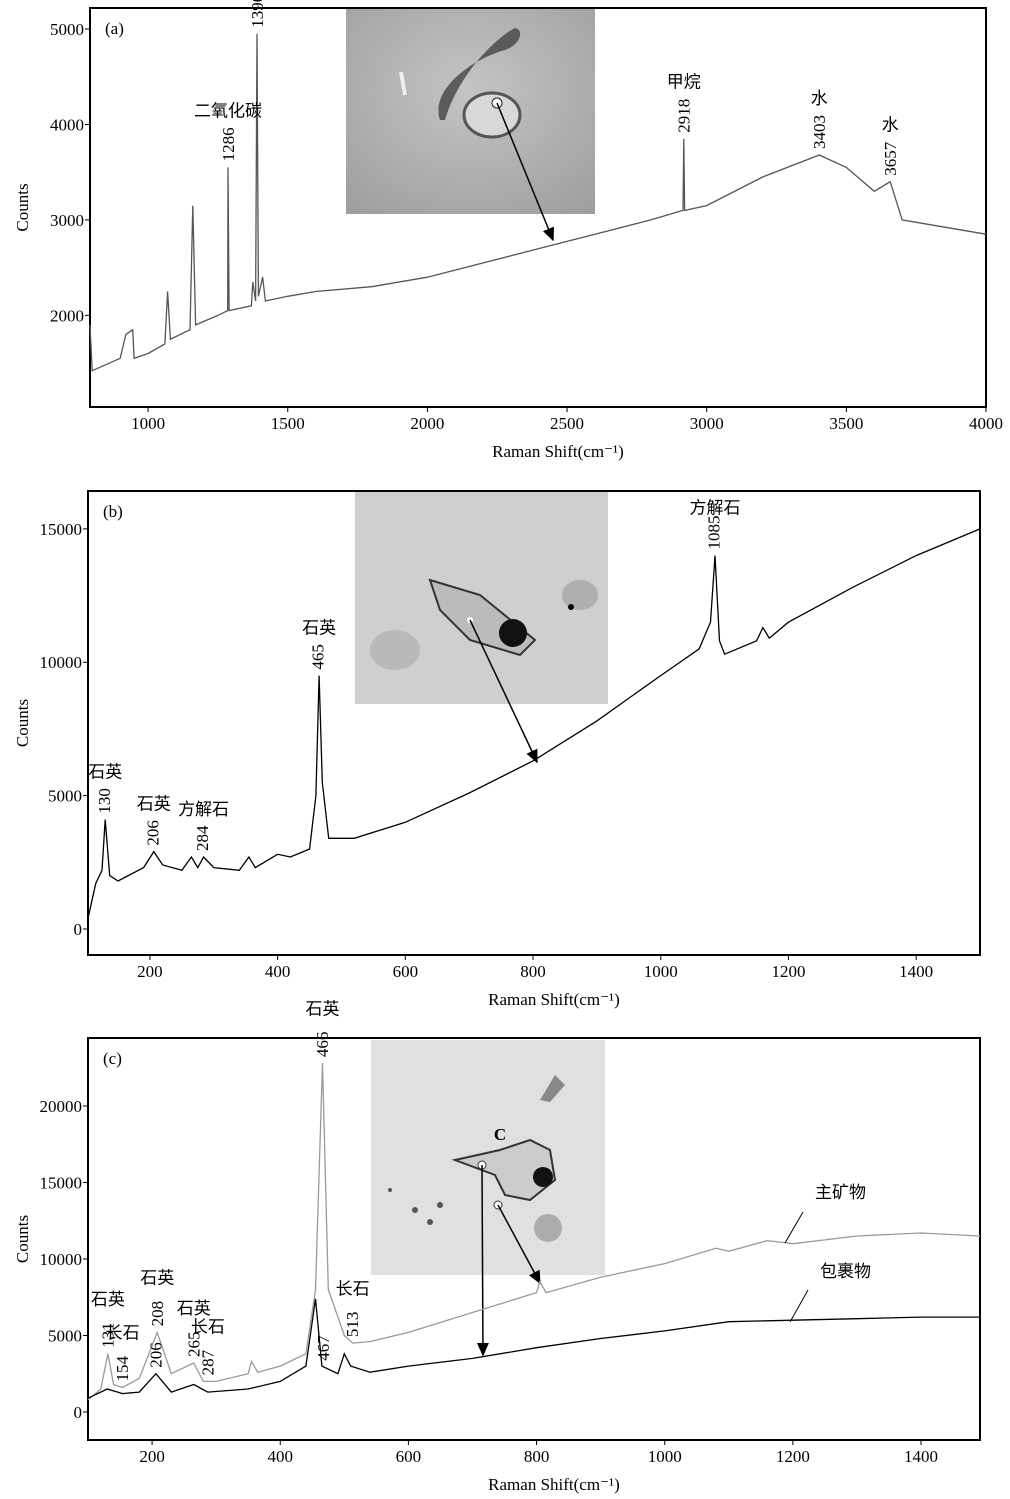 This screenshot has width=1010, height=1499. What do you see at coordinates (228, 144) in the screenshot?
I see `peak-number: 1286` at bounding box center [228, 144].